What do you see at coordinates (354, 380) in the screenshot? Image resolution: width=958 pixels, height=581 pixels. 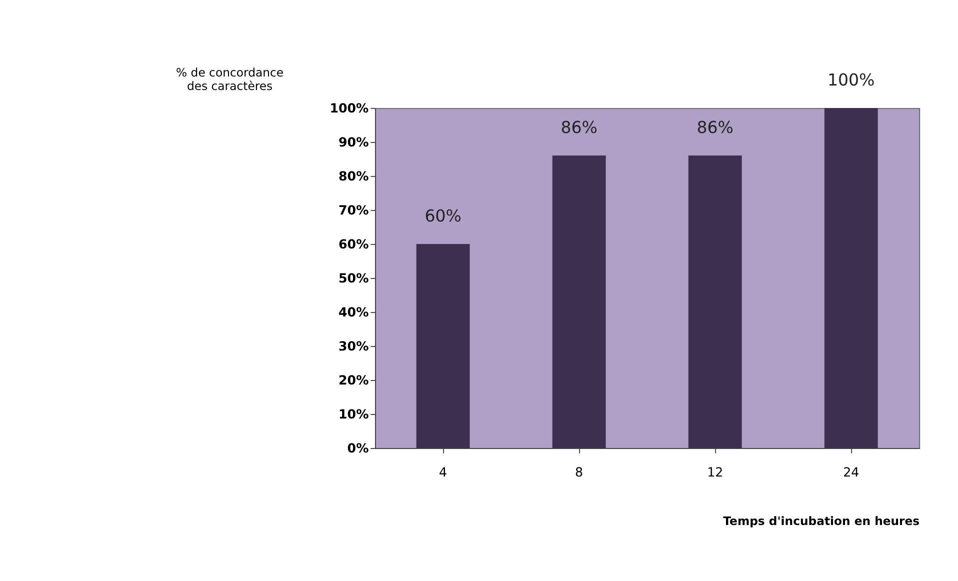 I see `y-tick-label: 20%` at bounding box center [354, 380].